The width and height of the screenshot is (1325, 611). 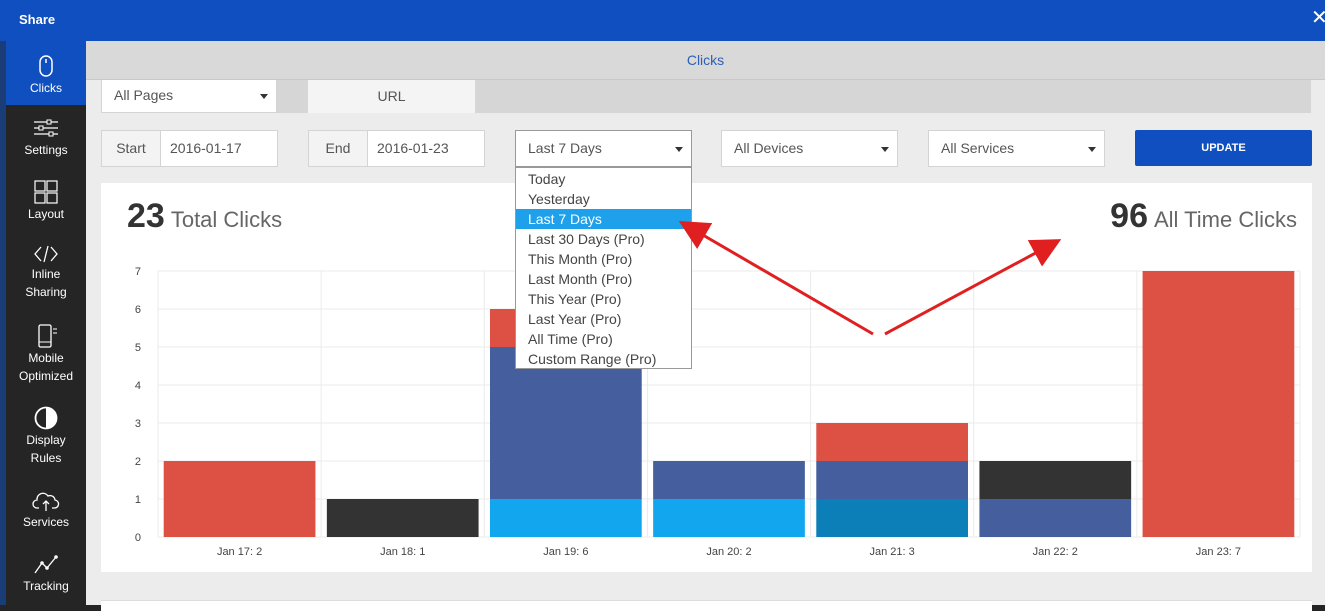 I want to click on mouse-icon, so click(x=46, y=66).